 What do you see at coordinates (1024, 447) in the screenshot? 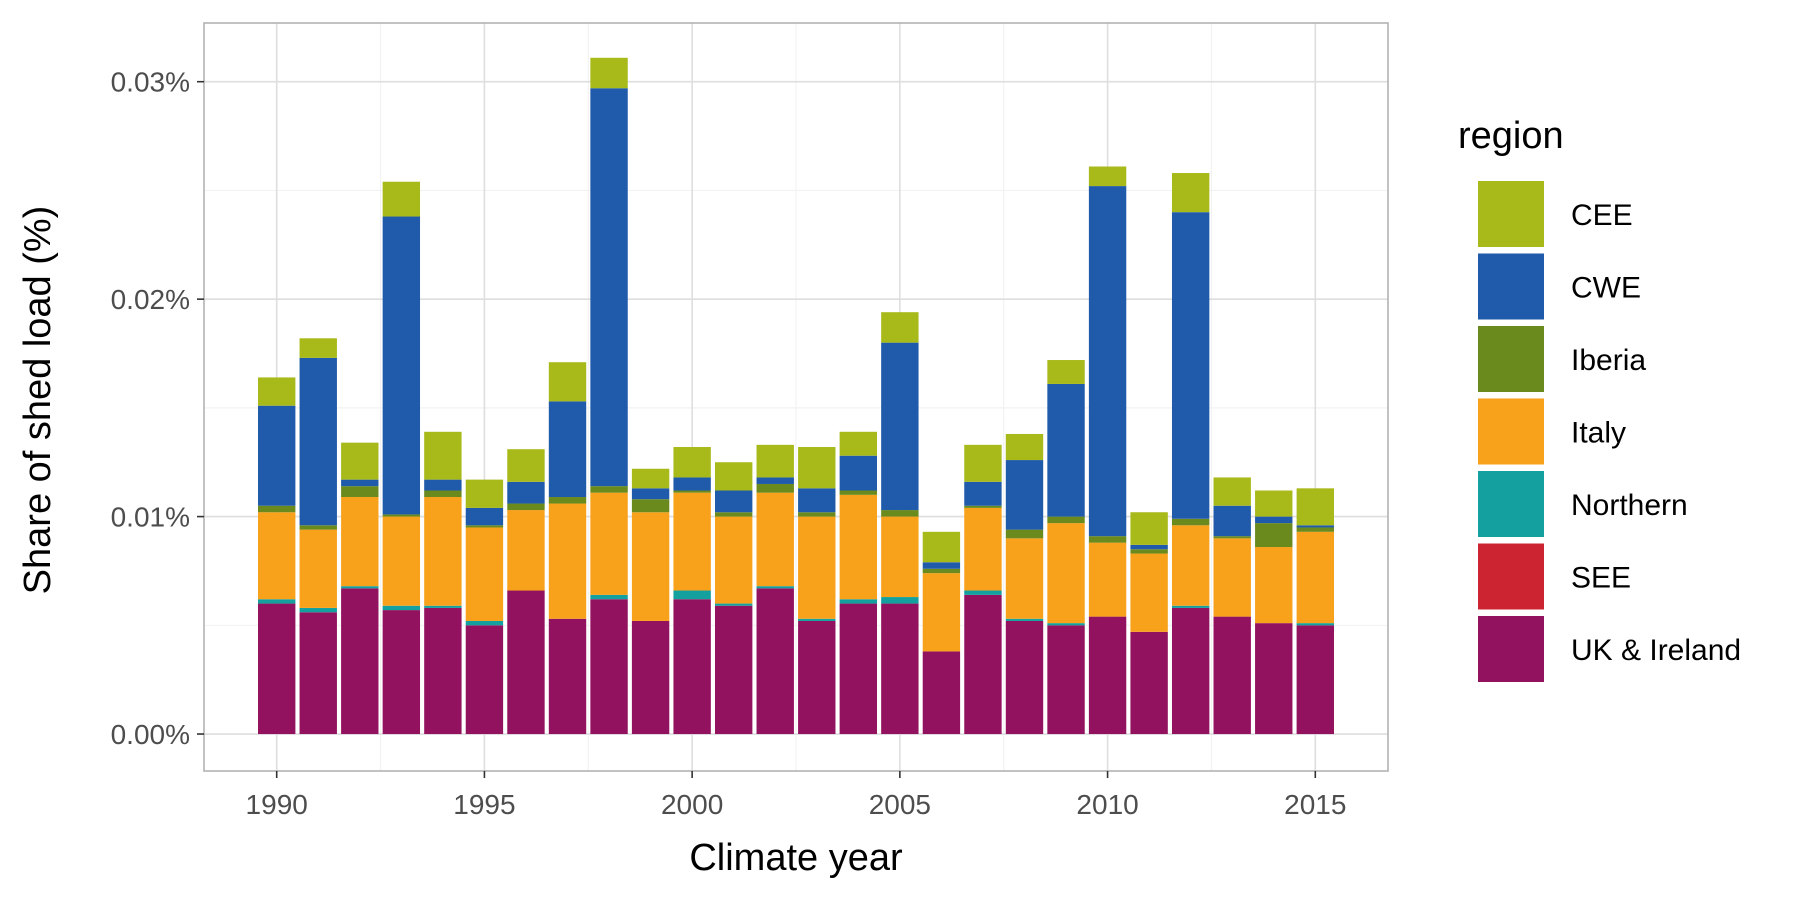
I see `bar-cee-2008` at bounding box center [1024, 447].